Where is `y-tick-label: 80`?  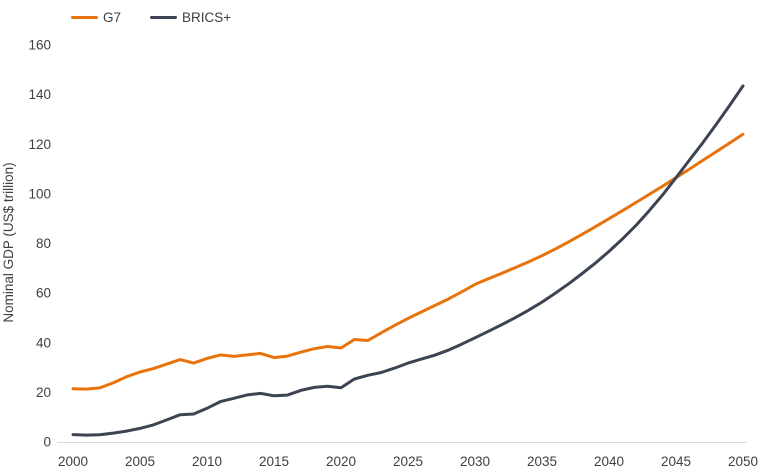
y-tick-label: 80 is located at coordinates (43, 243).